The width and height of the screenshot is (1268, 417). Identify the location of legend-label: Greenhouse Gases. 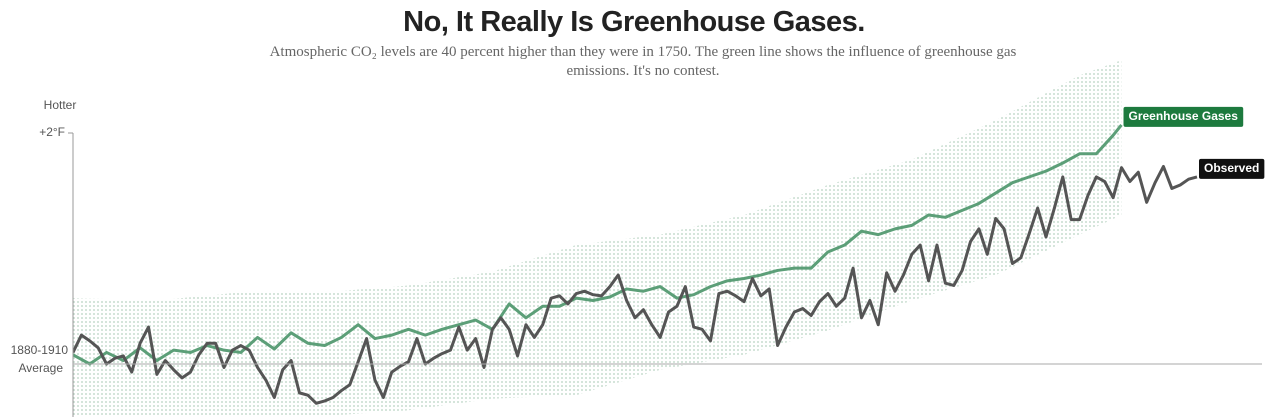
(1184, 116).